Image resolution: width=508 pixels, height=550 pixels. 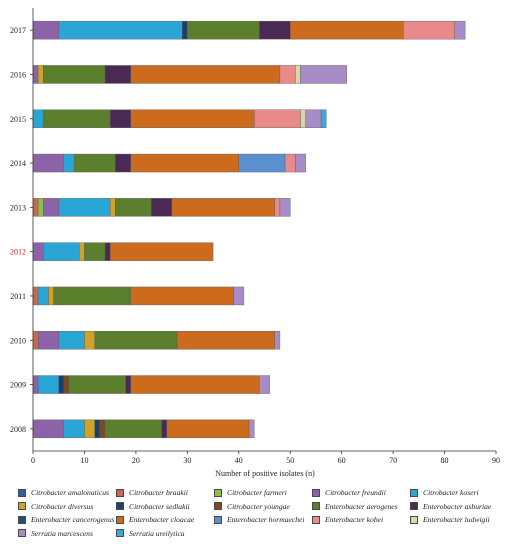 I want to click on legend-item: Serratia marcescens, so click(x=55, y=533).